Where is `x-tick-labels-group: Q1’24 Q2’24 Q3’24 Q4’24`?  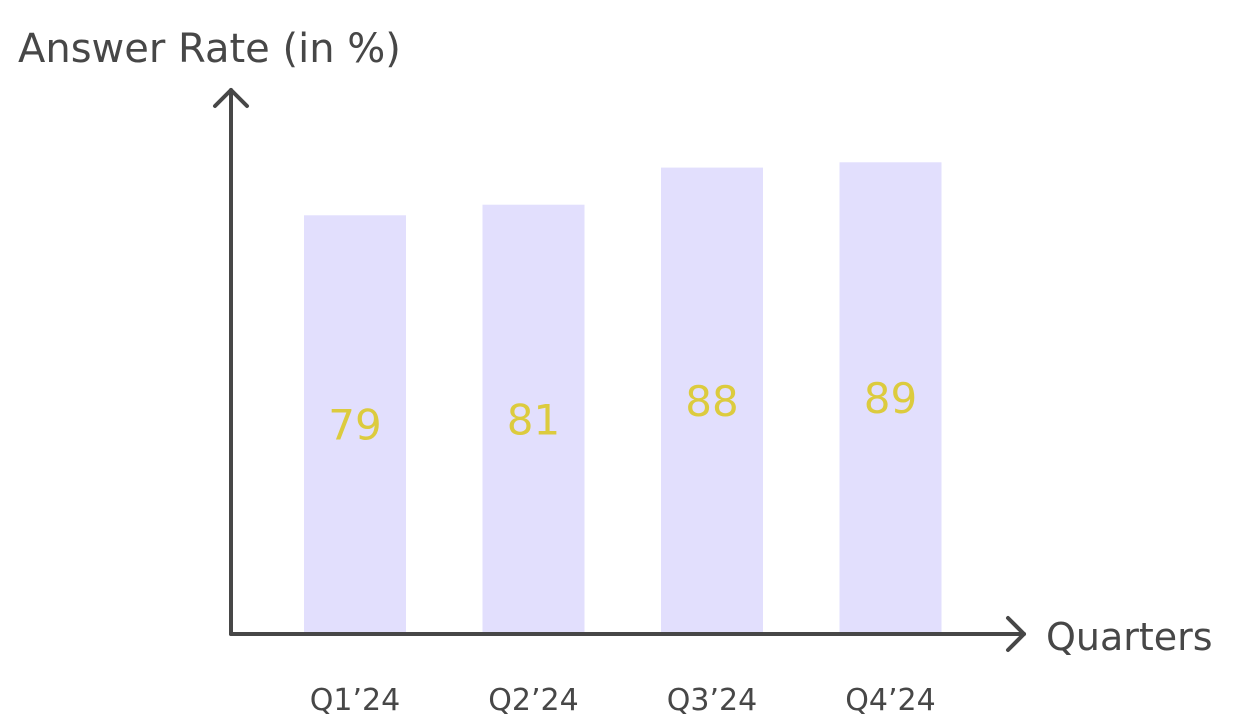 x-tick-labels-group: Q1’24 Q2’24 Q3’24 Q4’24 is located at coordinates (623, 700).